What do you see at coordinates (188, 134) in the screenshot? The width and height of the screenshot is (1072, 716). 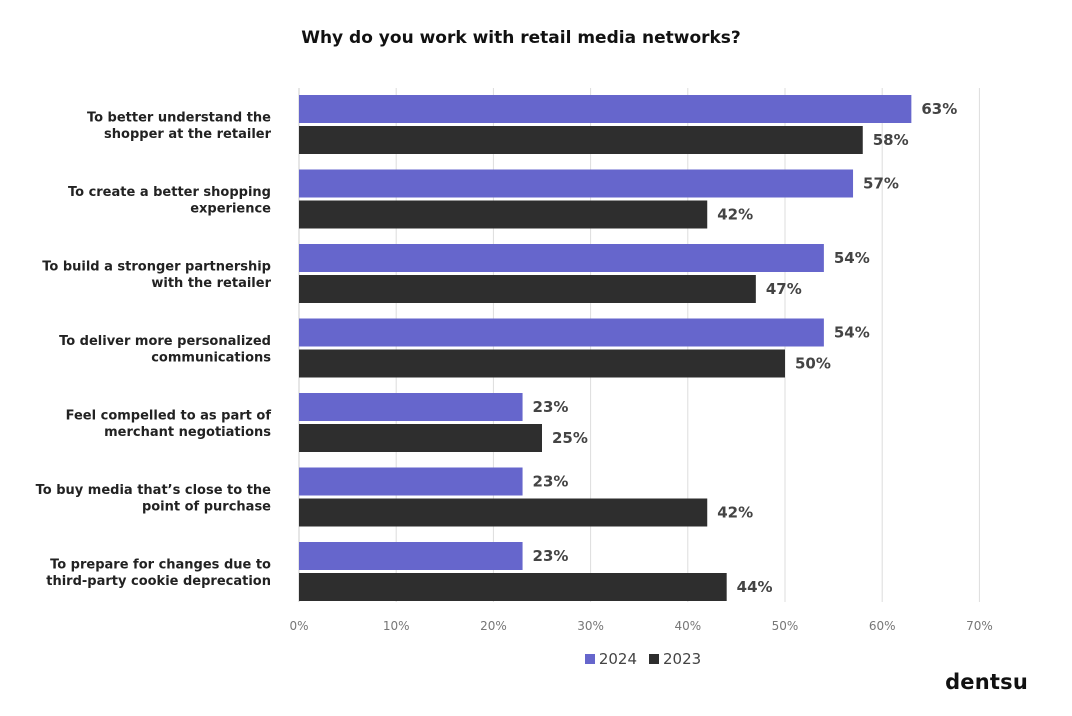 I see `category-label: shopper at the retailer` at bounding box center [188, 134].